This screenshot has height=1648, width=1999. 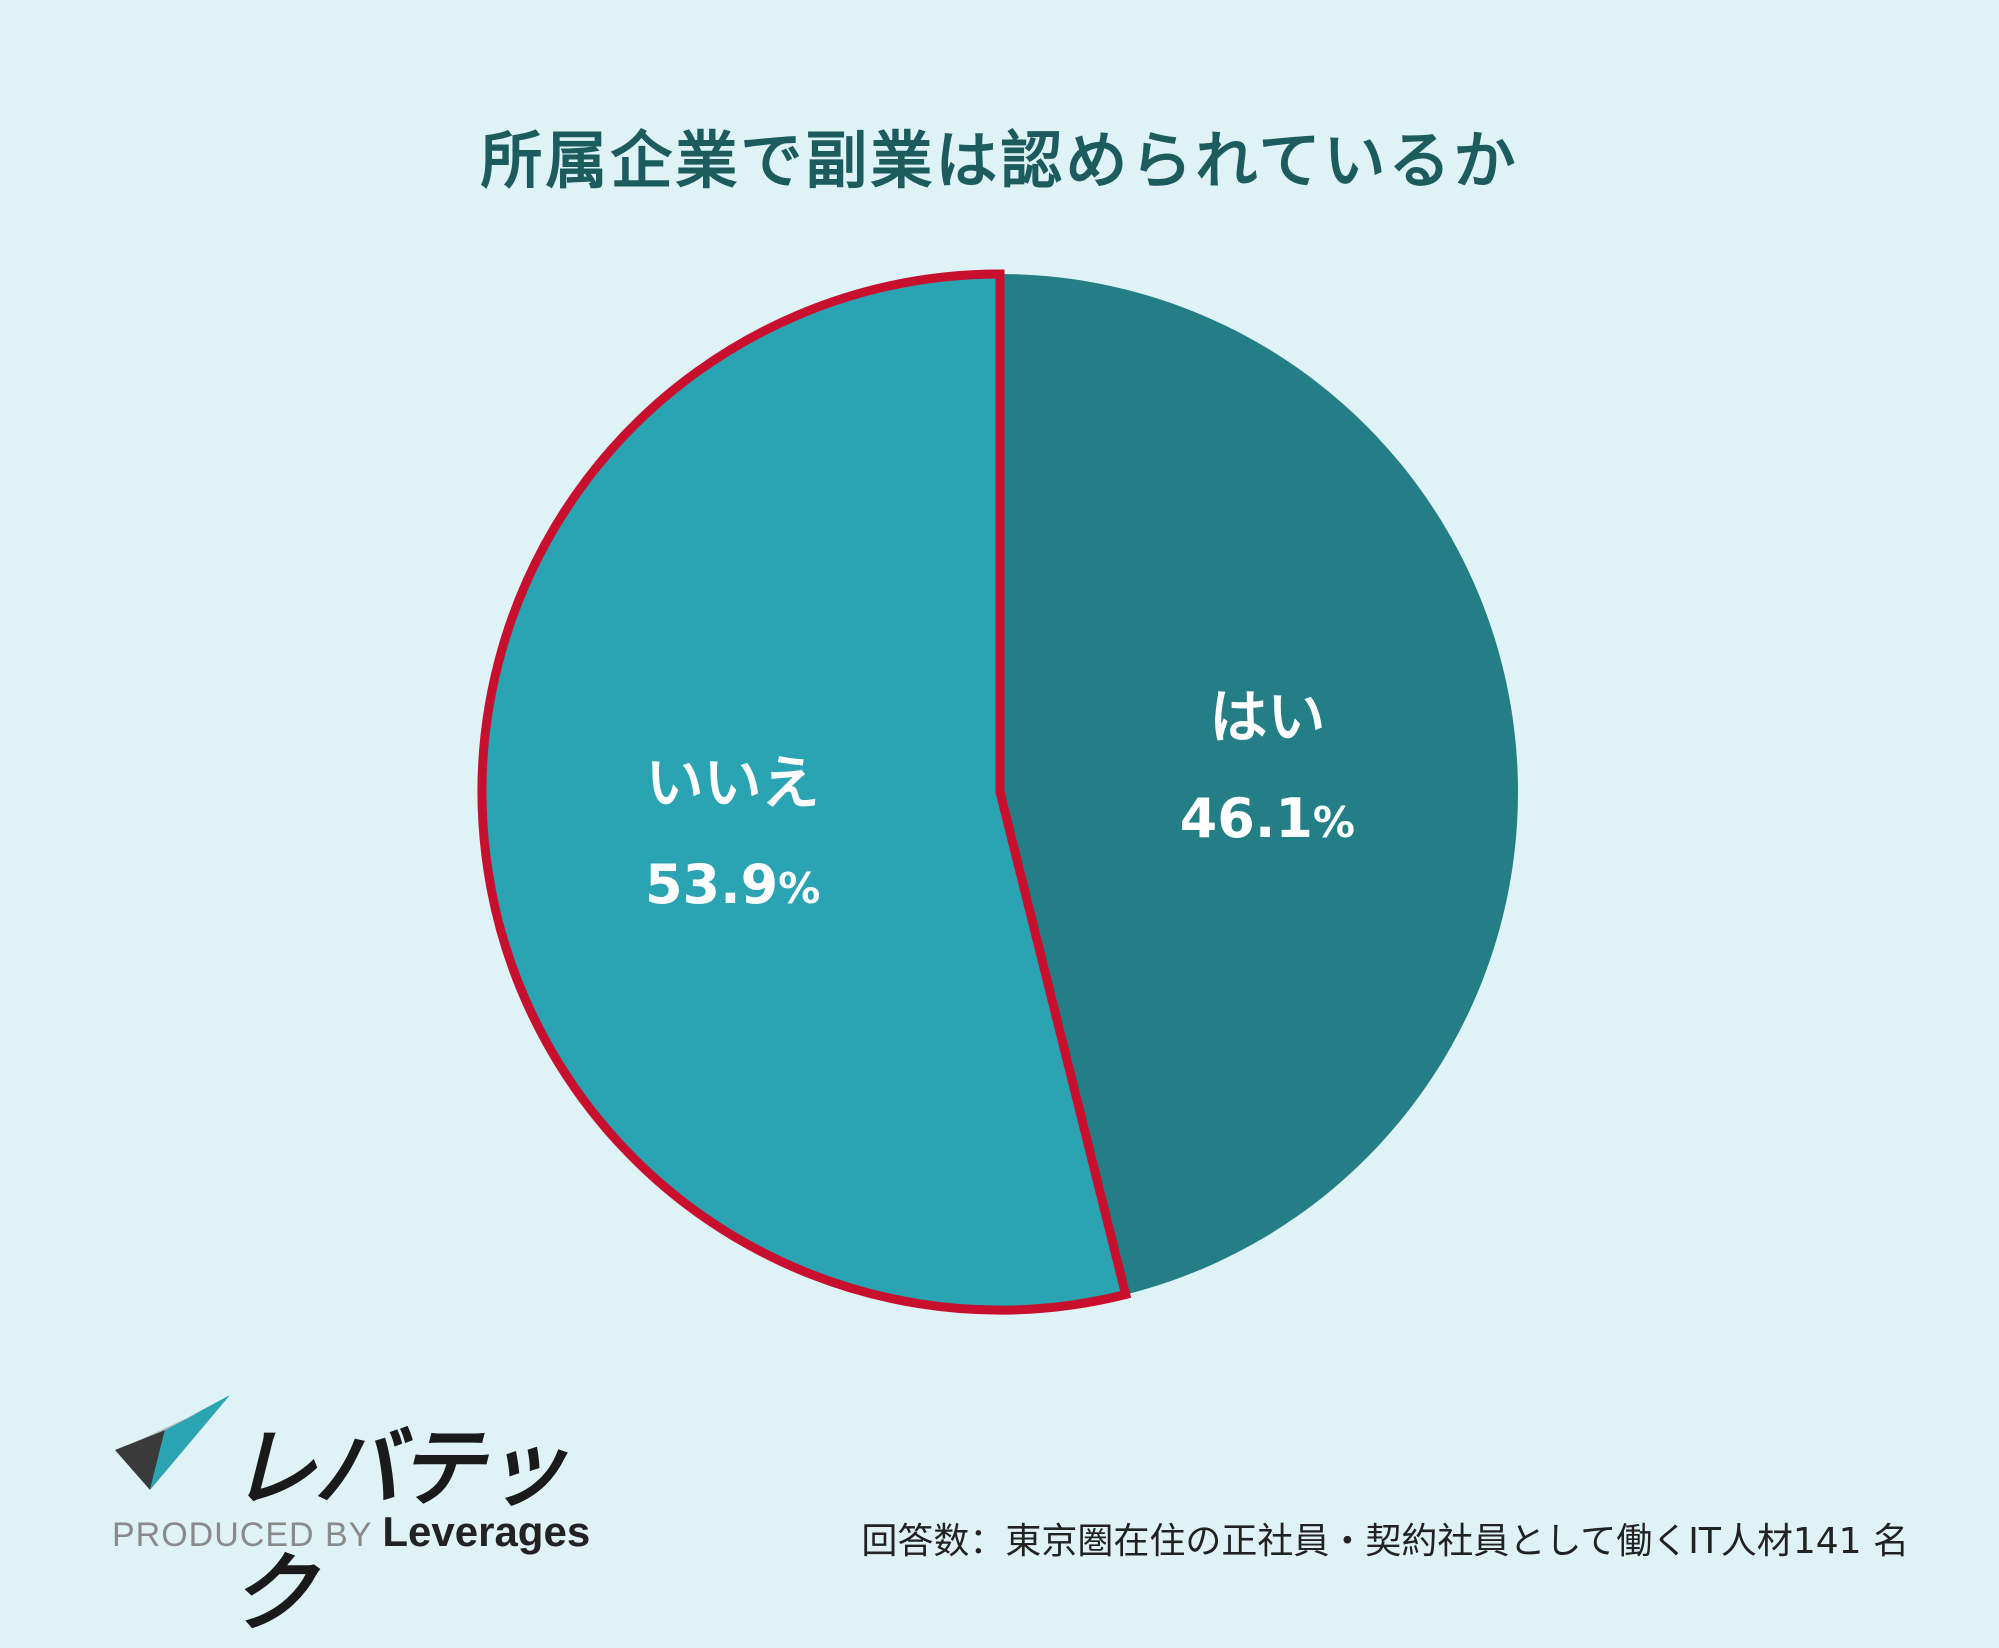 I want to click on produced-by: PRODUCED BY Leverages, so click(x=351, y=1532).